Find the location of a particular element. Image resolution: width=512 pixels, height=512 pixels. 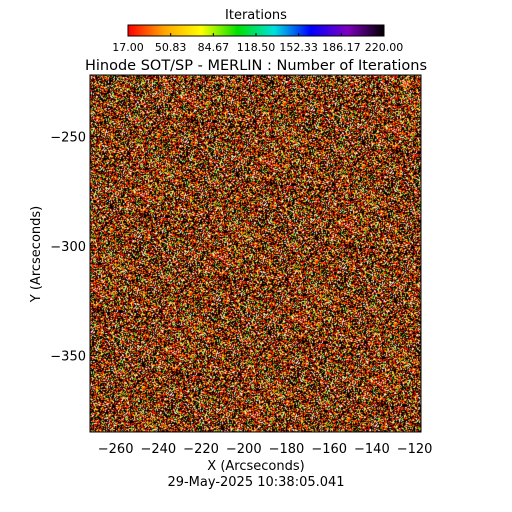

x-tick-label: −180 is located at coordinates (287, 449).